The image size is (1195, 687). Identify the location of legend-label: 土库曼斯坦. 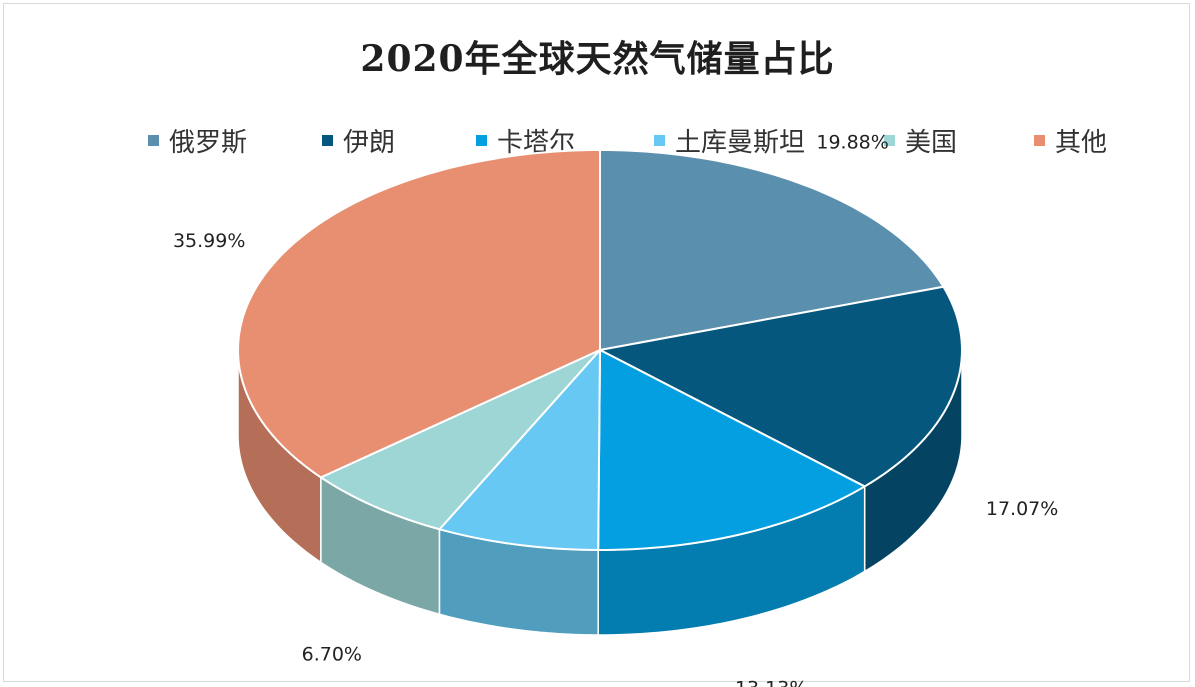
(740, 143).